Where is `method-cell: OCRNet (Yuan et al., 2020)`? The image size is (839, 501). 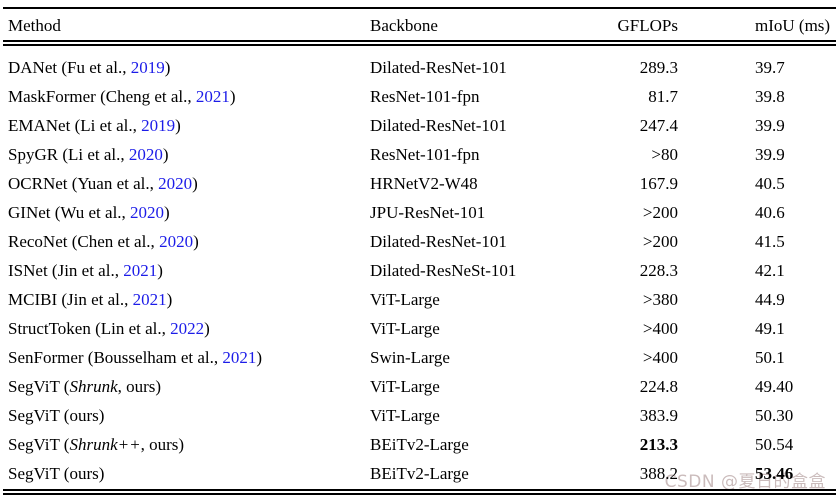
method-cell: OCRNet (Yuan et al., 2020) is located at coordinates (185, 184).